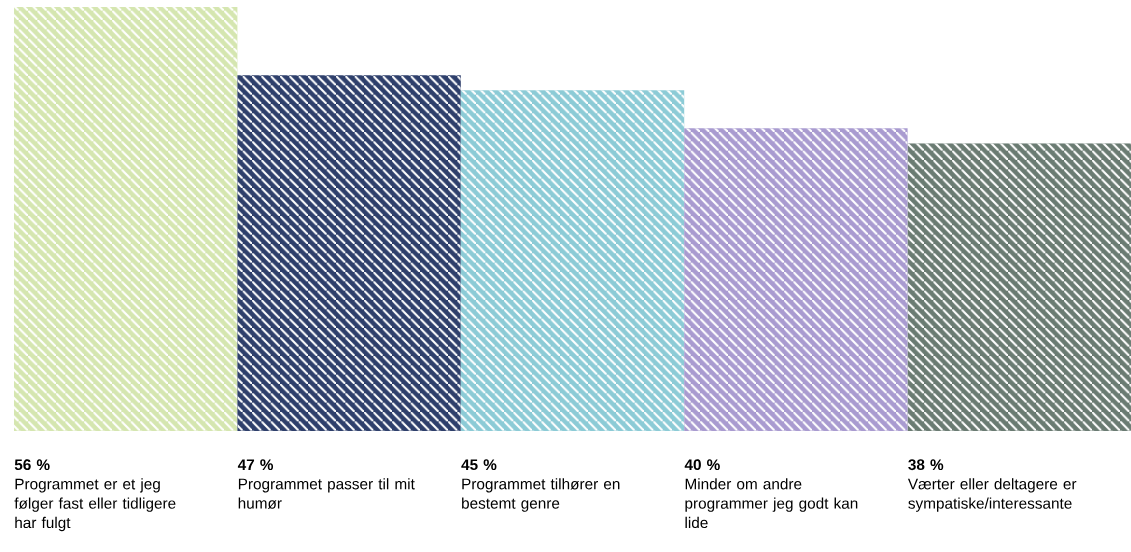 The image size is (1131, 552). What do you see at coordinates (326, 493) in the screenshot?
I see `x-tick-label: Programmet passer til mit humør` at bounding box center [326, 493].